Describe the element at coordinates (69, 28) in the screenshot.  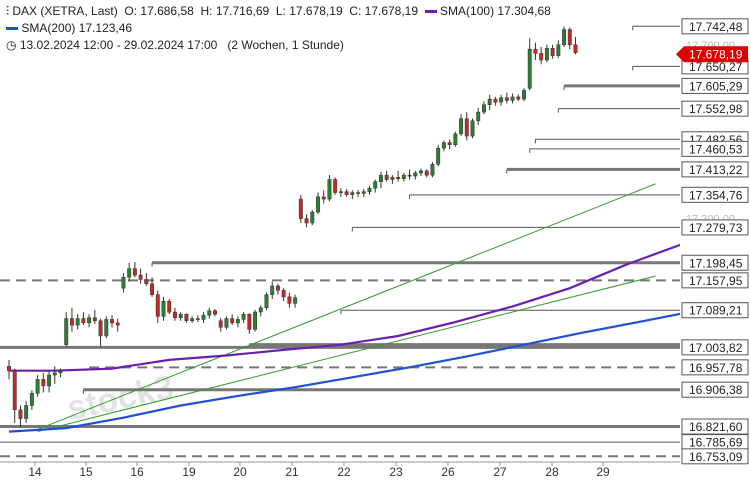
I see `legend-line-2: SMA(200) 17.123,46` at that location.